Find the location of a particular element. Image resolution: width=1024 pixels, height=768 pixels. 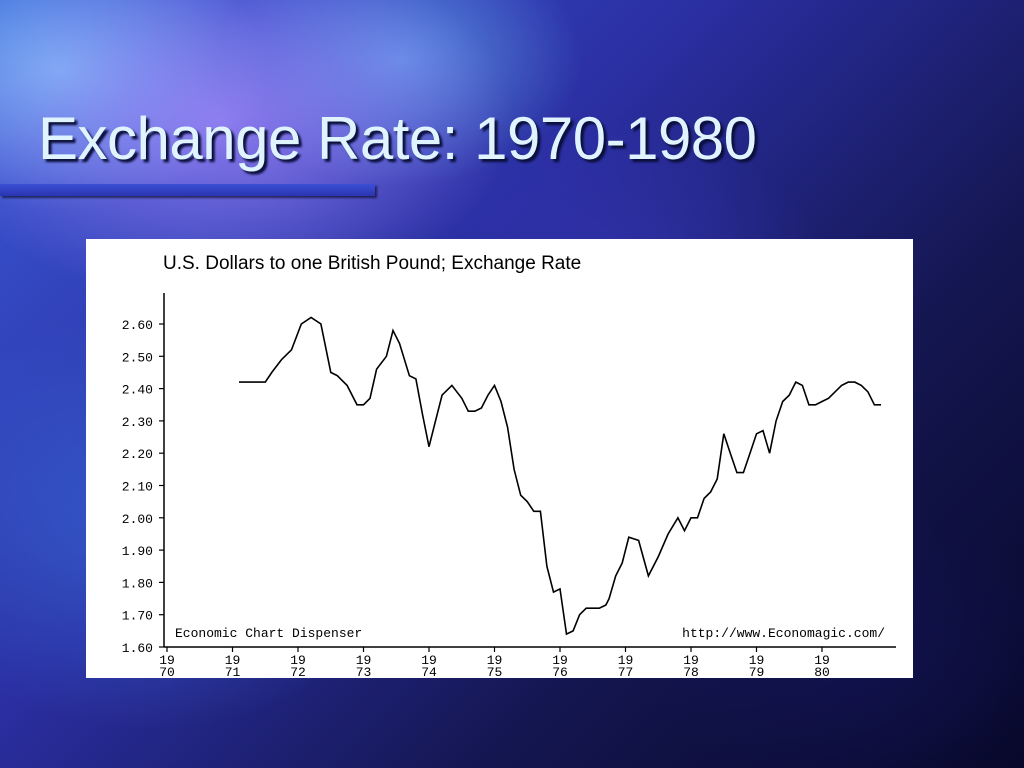

x-tick-label-bottom: 71 is located at coordinates (233, 671).